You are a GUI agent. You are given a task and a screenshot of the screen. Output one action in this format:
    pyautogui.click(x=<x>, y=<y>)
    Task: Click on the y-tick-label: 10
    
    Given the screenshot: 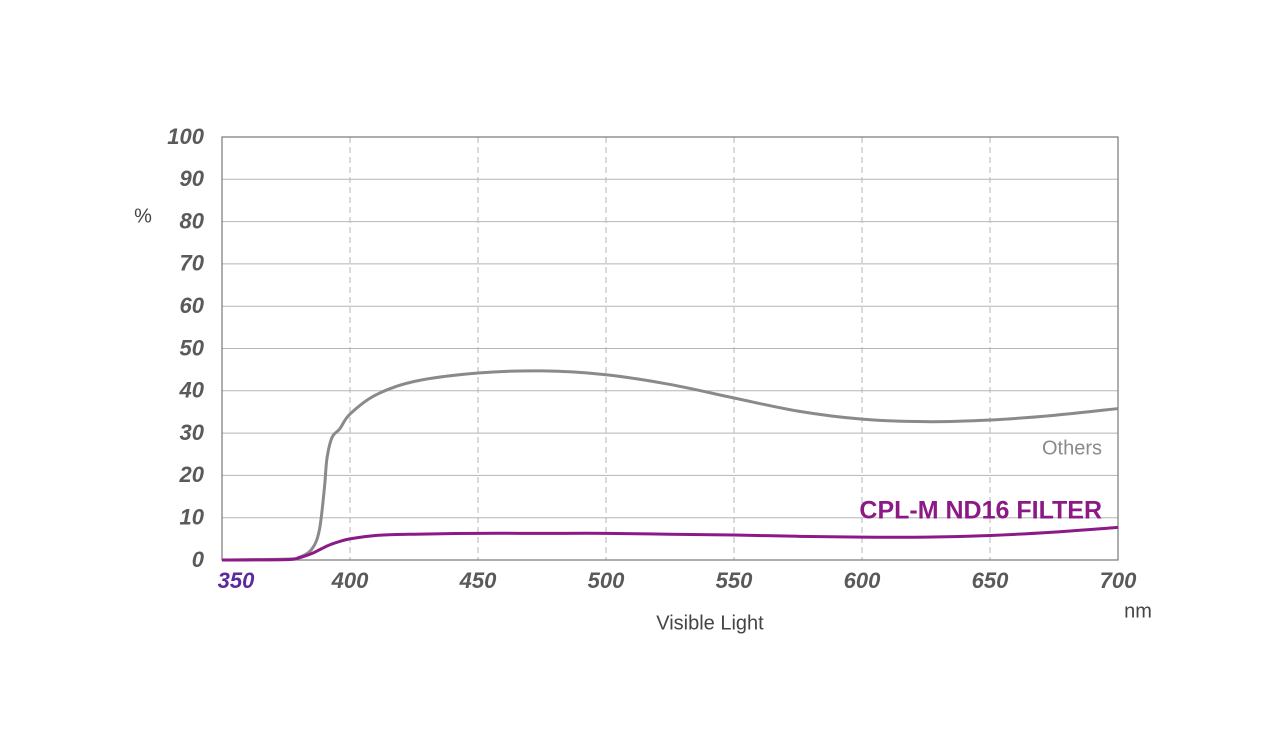 What is the action you would take?
    pyautogui.click(x=192, y=517)
    